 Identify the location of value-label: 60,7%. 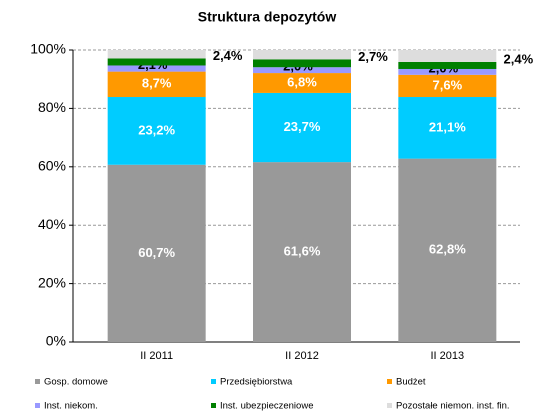
(156, 252).